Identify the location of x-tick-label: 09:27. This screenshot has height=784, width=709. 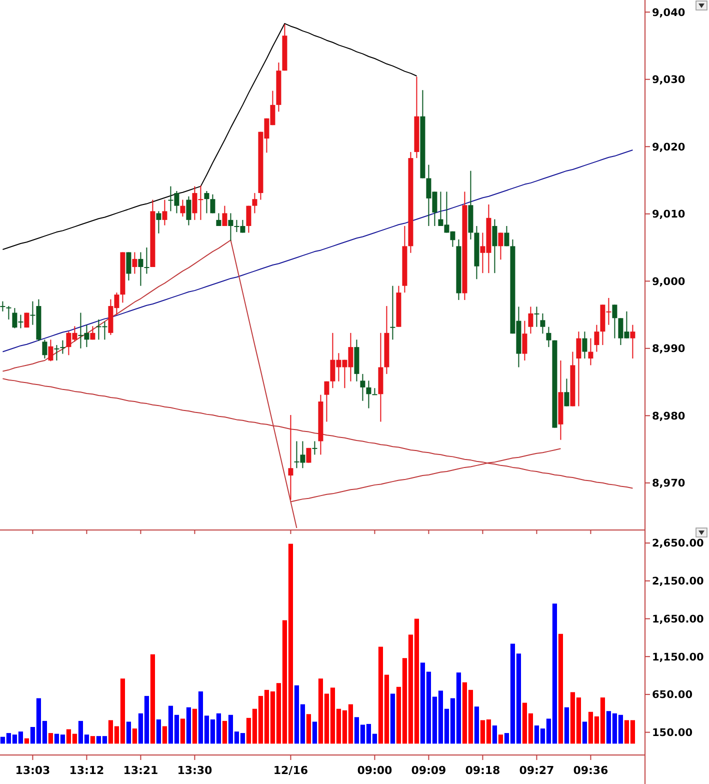
(536, 770).